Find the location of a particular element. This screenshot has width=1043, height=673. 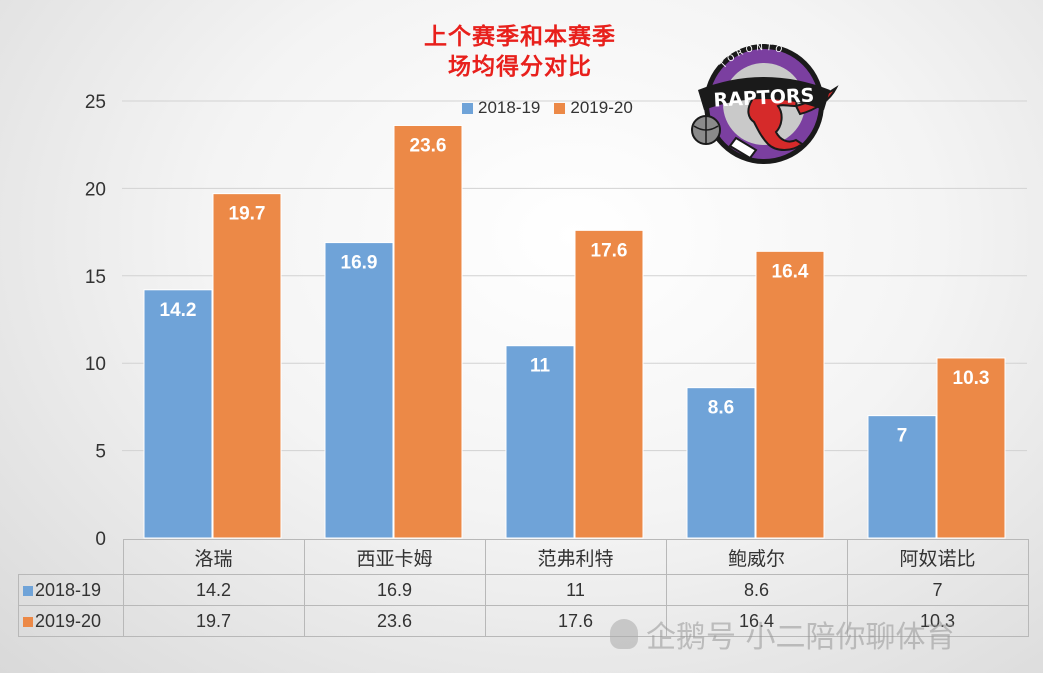

data-label: 11 is located at coordinates (540, 366).